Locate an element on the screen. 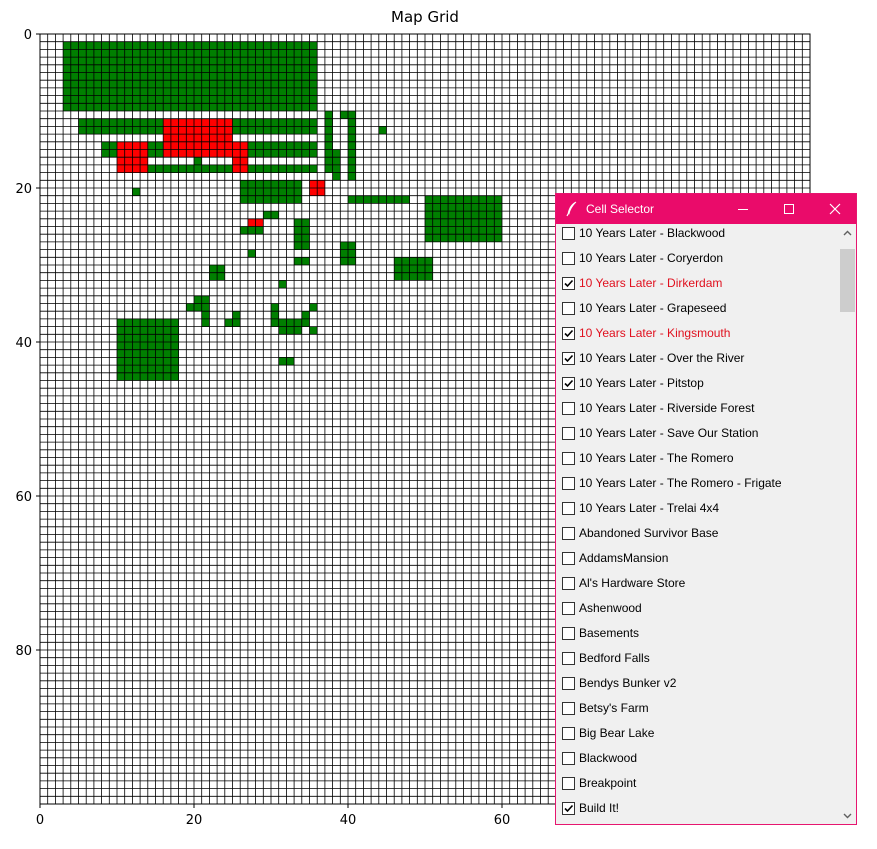 Image resolution: width=877 pixels, height=849 pixels. y-tick-label: 0 is located at coordinates (28, 35).